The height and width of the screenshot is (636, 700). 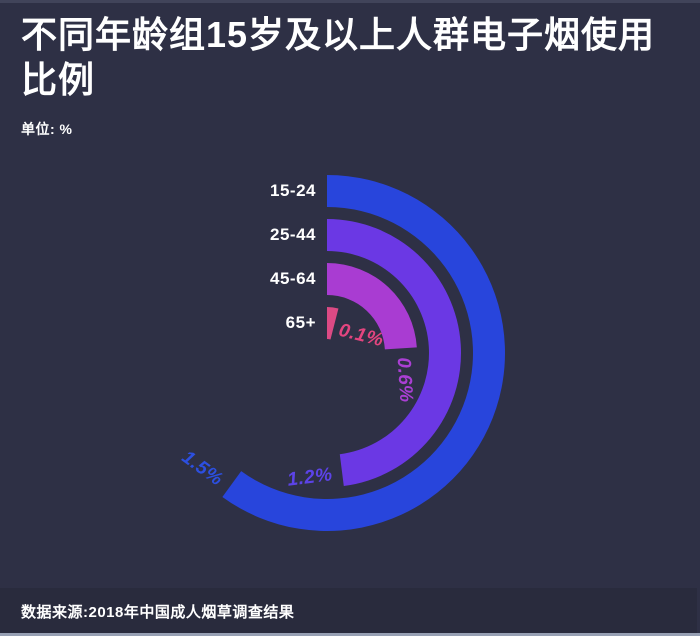 What do you see at coordinates (338, 34) in the screenshot?
I see `page-title-line1: 不同年龄组15岁及以上人群电子烟使用` at bounding box center [338, 34].